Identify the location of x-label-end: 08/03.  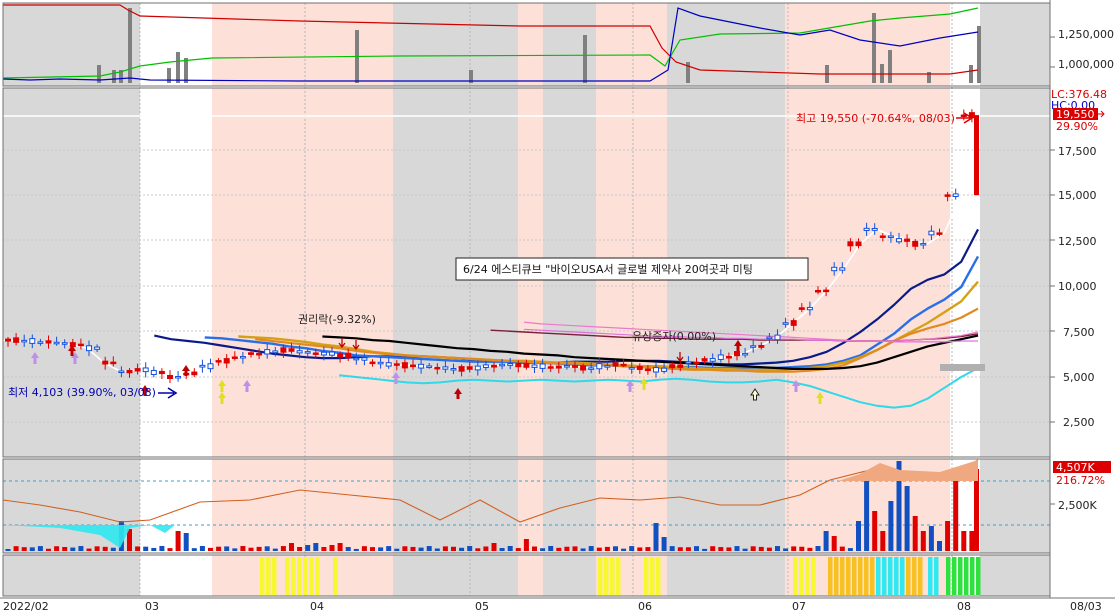
(1086, 606).